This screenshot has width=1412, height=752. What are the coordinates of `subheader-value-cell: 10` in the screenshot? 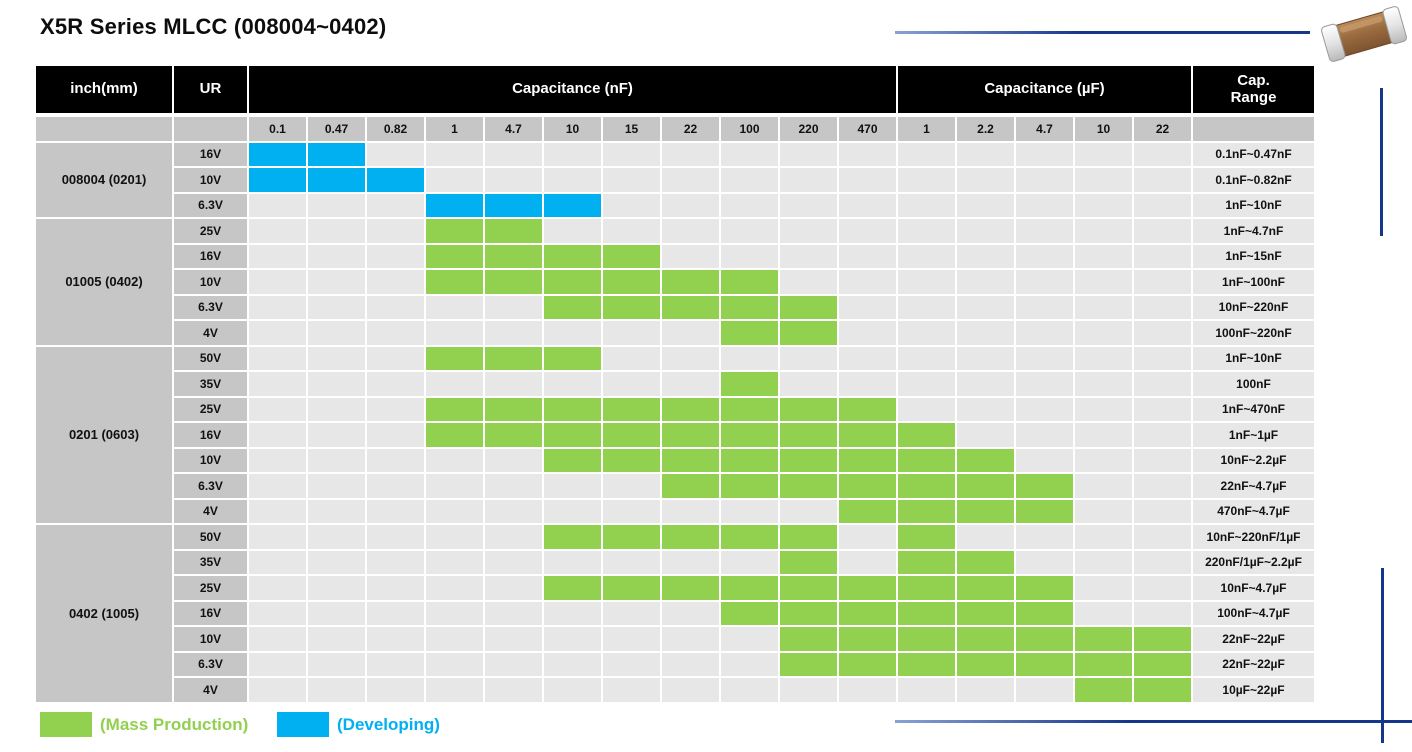 It's located at (1103, 129).